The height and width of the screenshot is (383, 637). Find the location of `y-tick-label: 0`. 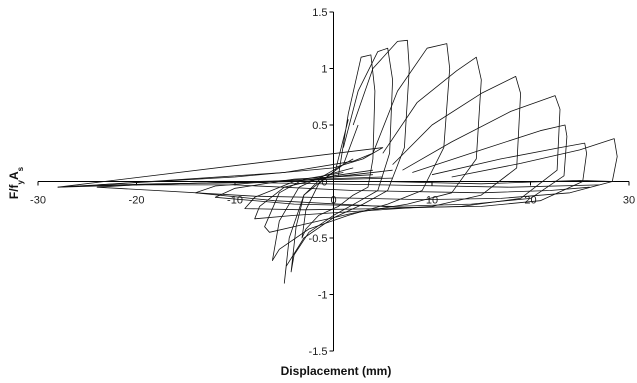

y-tick-label: 0 is located at coordinates (324, 183).